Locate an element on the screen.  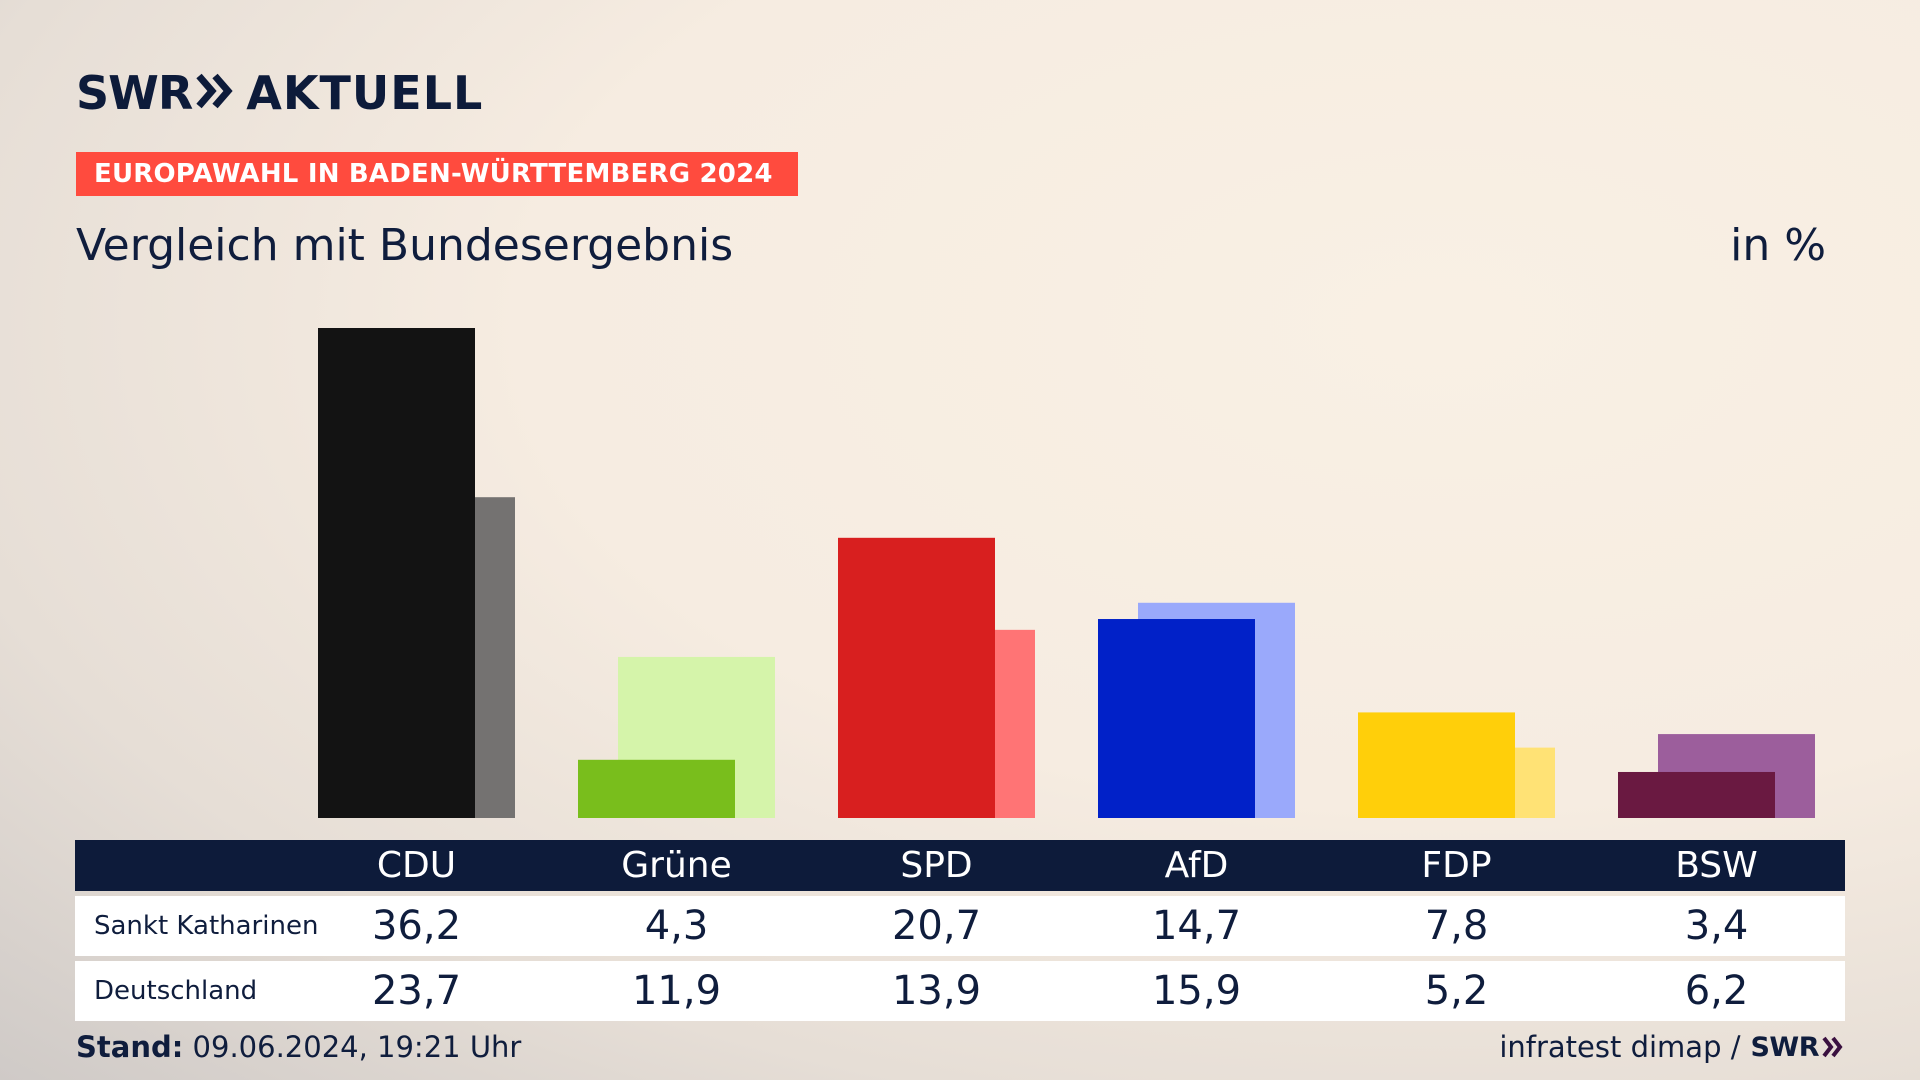
value-national-1: 11,9 is located at coordinates (676, 991).